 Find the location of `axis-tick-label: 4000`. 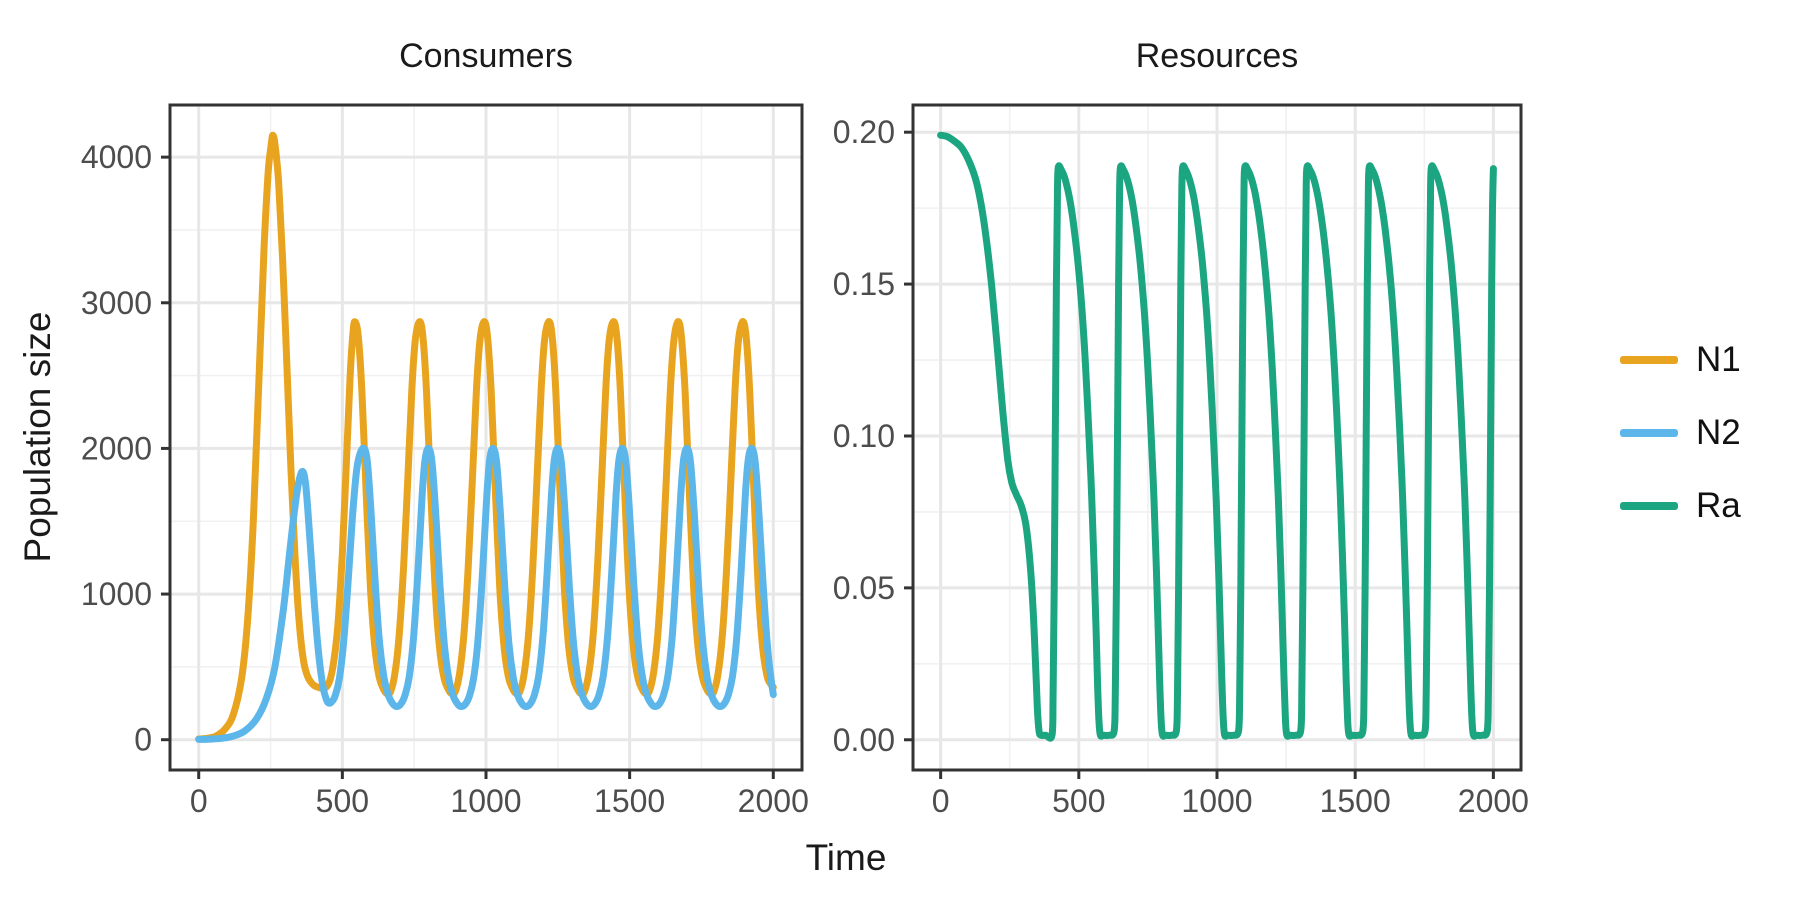

axis-tick-label: 4000 is located at coordinates (116, 157).